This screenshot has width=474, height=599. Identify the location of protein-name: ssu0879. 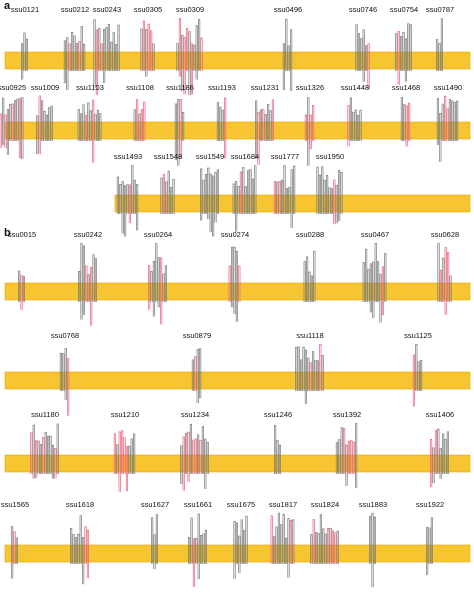
(197, 335).